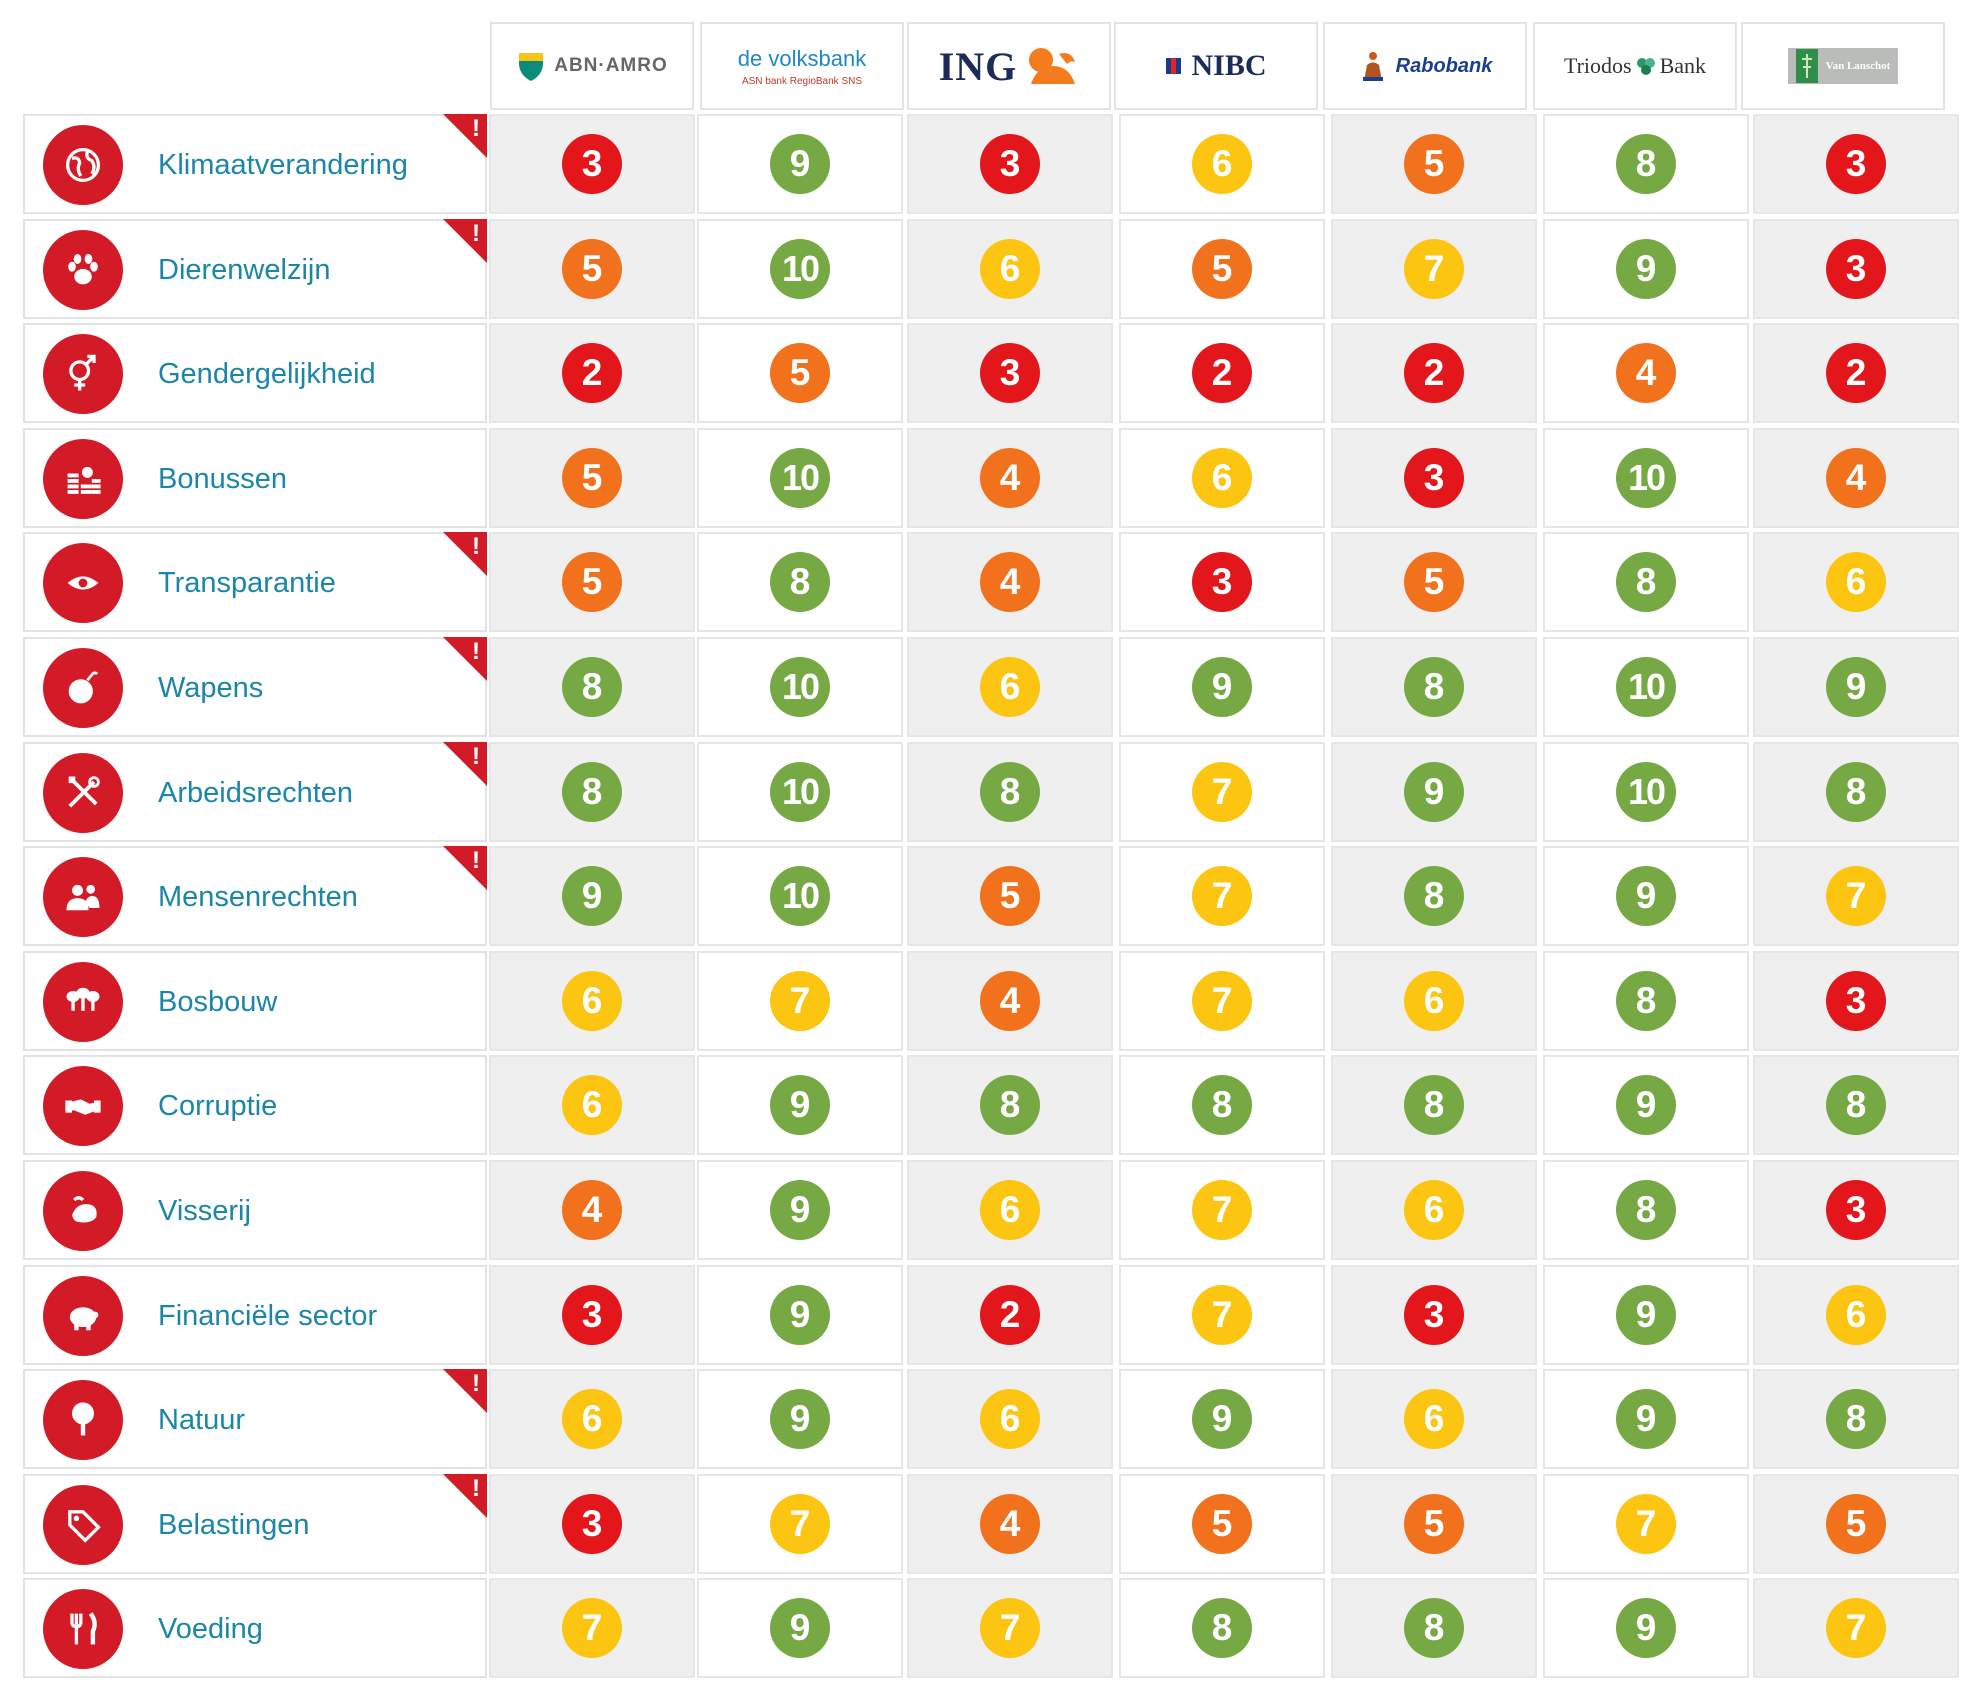 This screenshot has height=1692, width=1986. Describe the element at coordinates (83, 1628) in the screenshot. I see `cutlery-icon` at that location.